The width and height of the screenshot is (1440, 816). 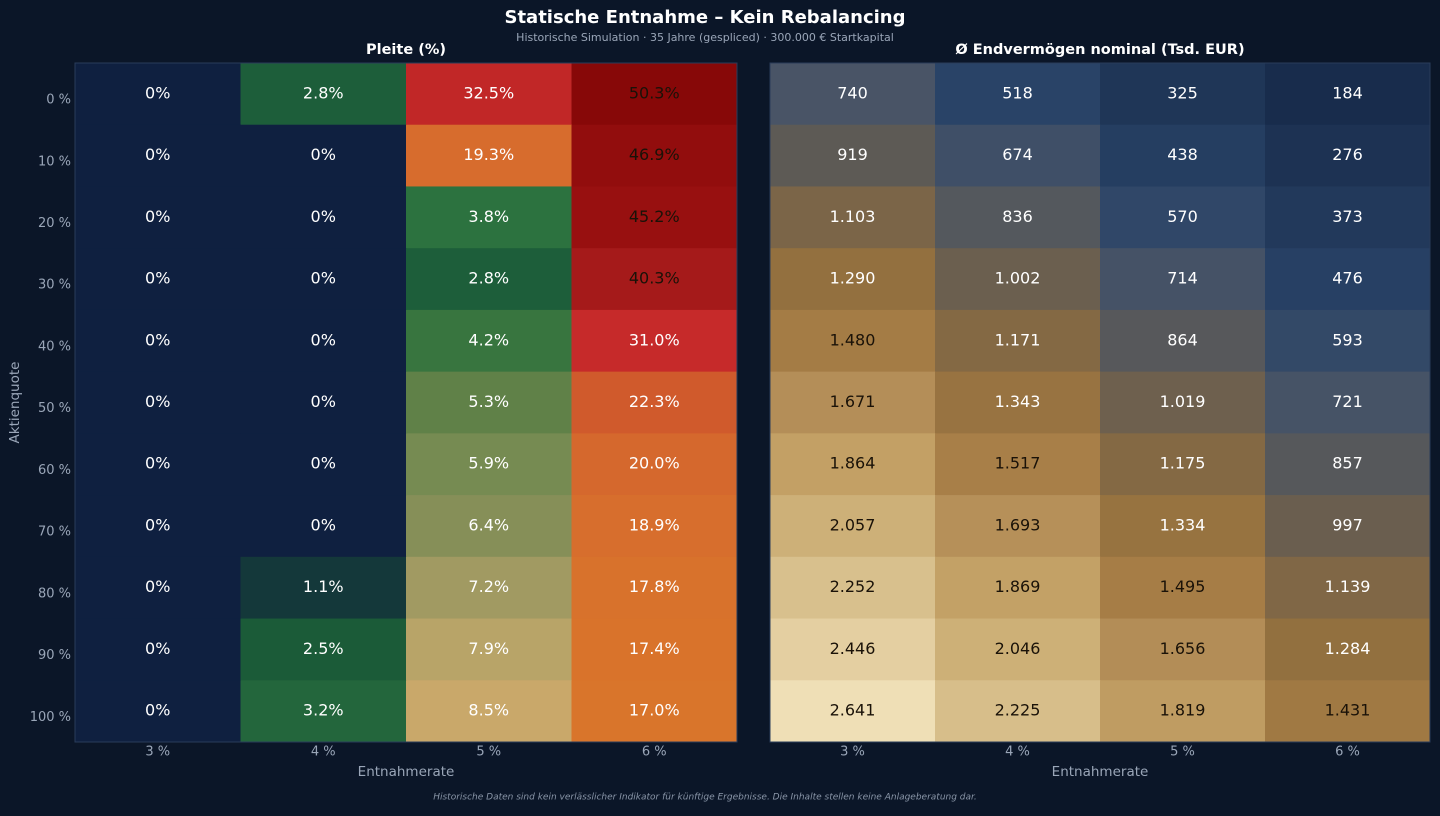 I want to click on cell-label: 18.9%, so click(x=654, y=524).